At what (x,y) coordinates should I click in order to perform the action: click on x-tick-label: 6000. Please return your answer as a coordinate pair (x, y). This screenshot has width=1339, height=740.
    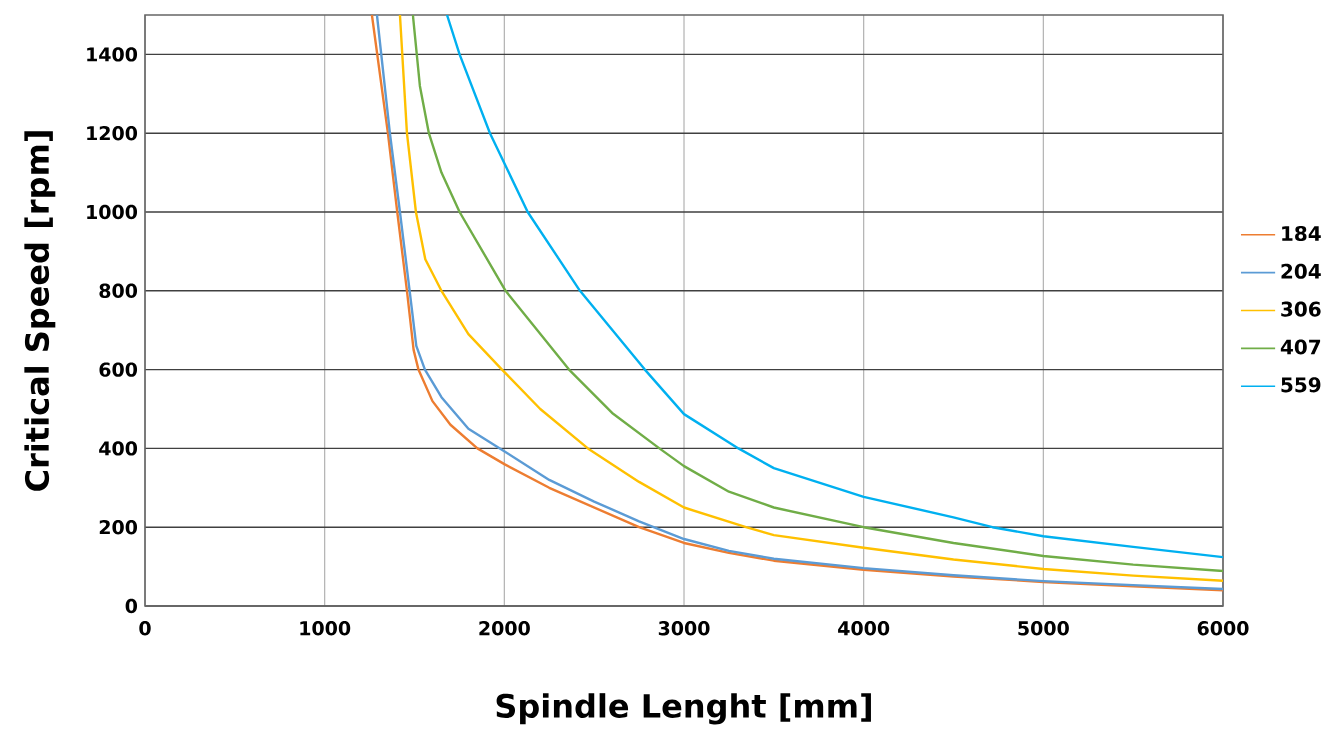
    Looking at the image, I should click on (1223, 628).